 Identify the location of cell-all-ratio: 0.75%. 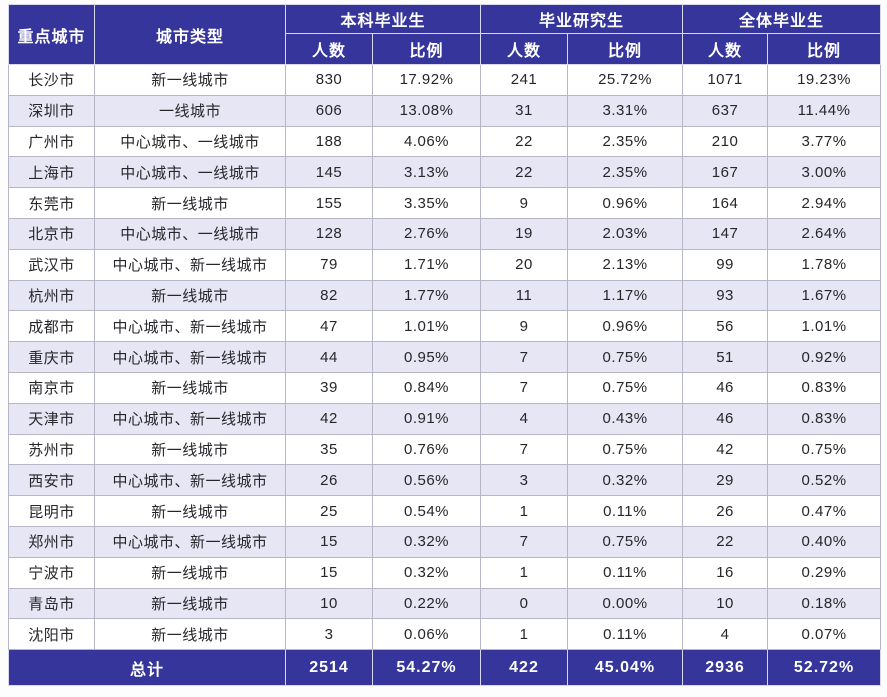
(824, 449).